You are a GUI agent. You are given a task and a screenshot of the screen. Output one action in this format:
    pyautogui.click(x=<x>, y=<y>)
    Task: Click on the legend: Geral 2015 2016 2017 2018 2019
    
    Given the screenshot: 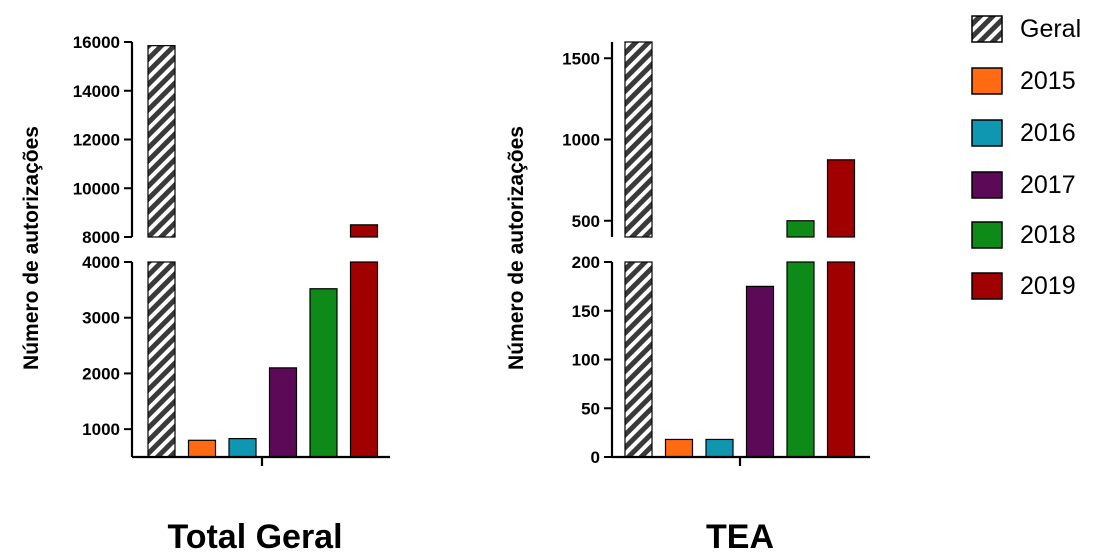 What is the action you would take?
    pyautogui.click(x=1026, y=157)
    